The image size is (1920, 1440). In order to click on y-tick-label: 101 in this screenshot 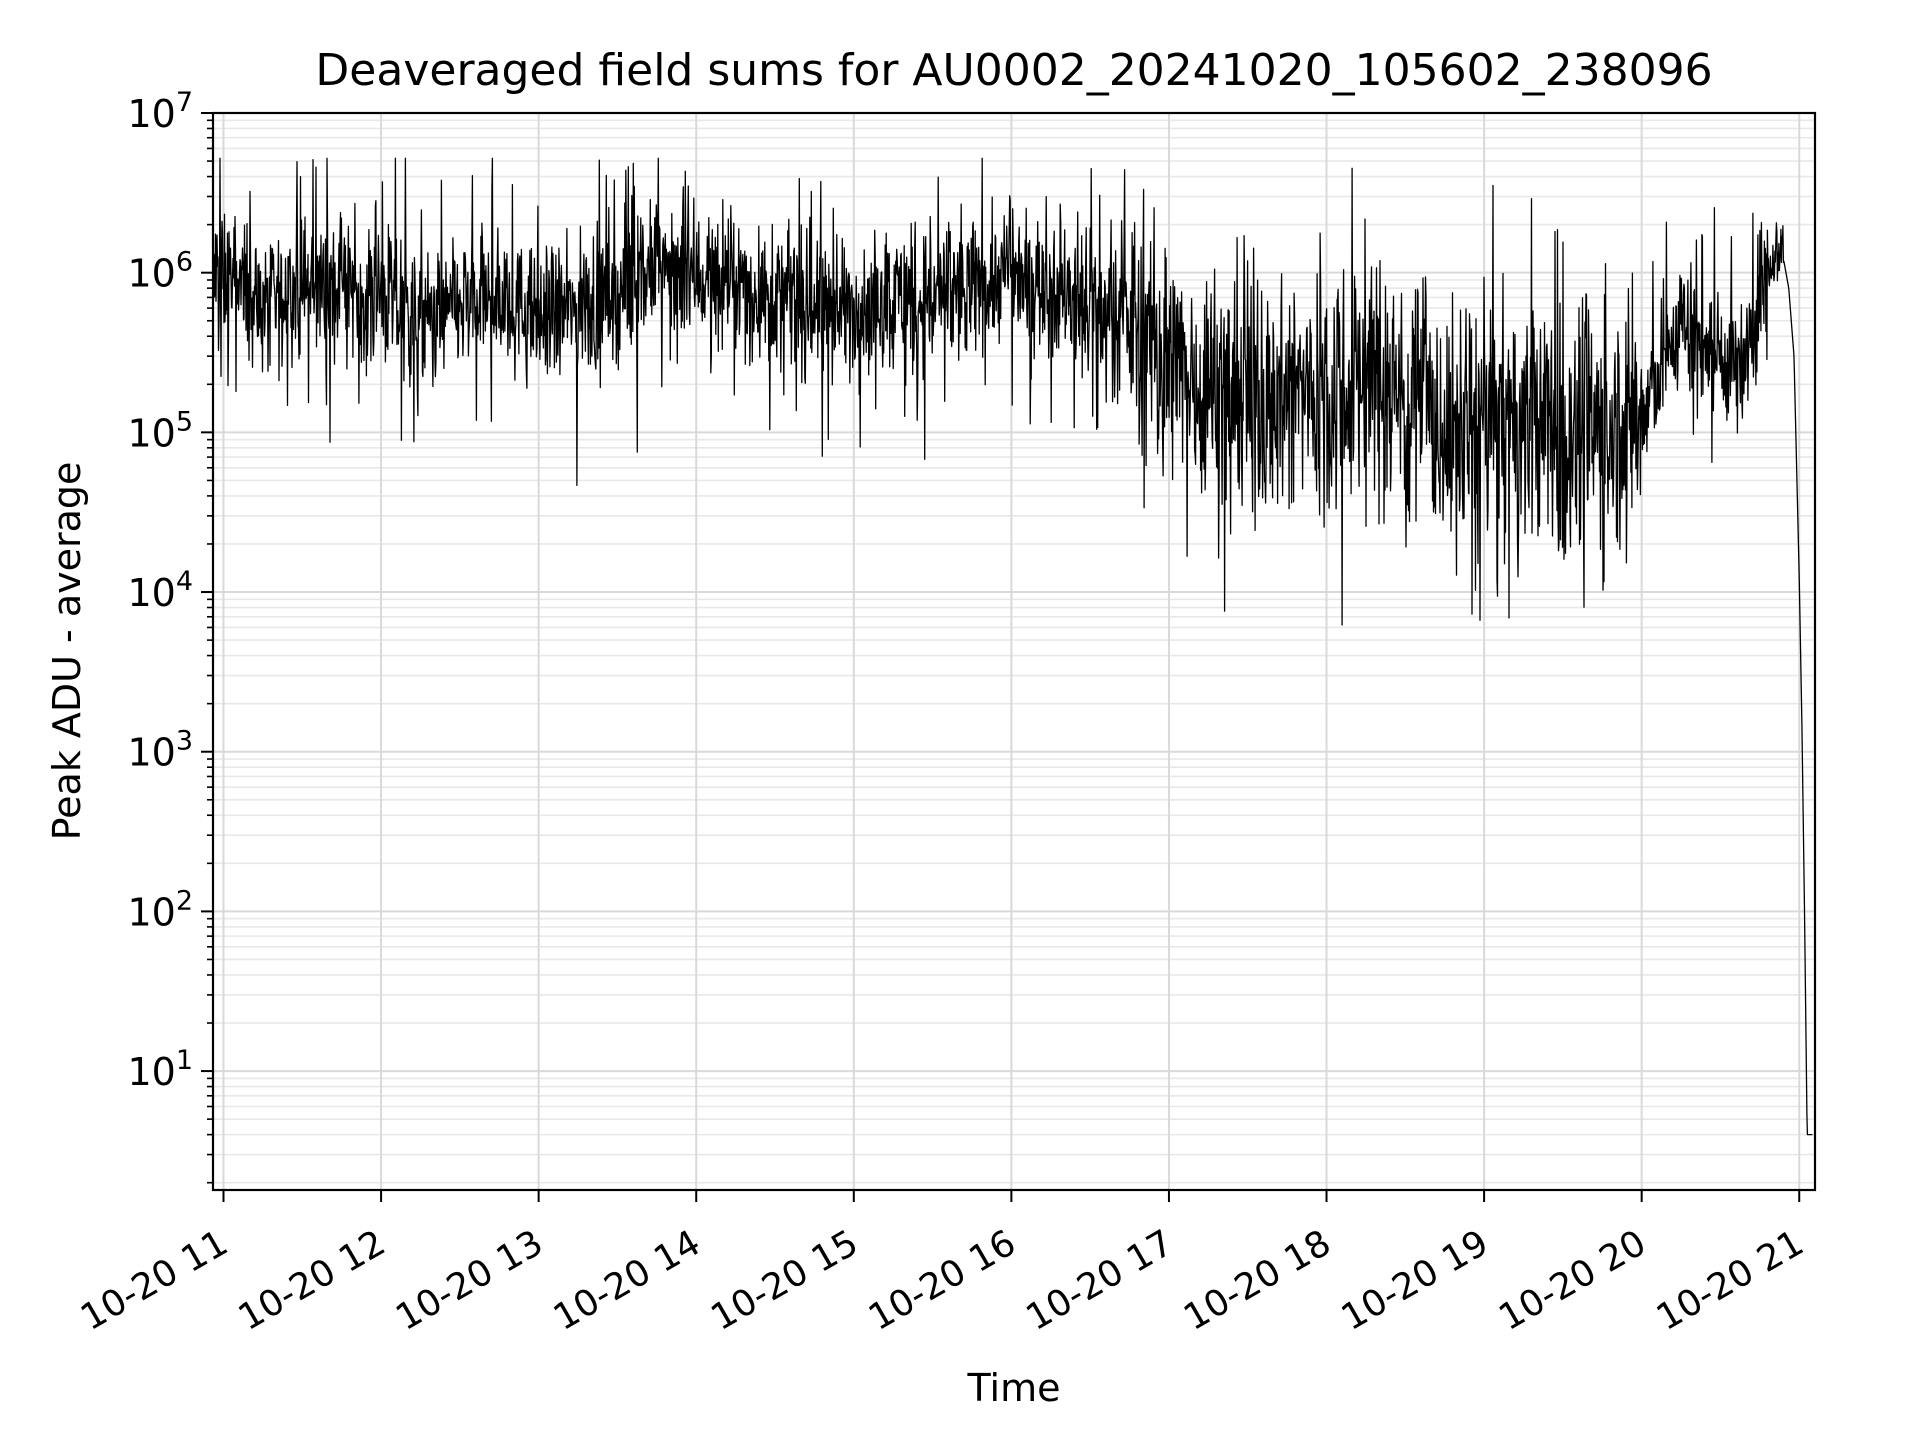, I will do `click(160, 1069)`.